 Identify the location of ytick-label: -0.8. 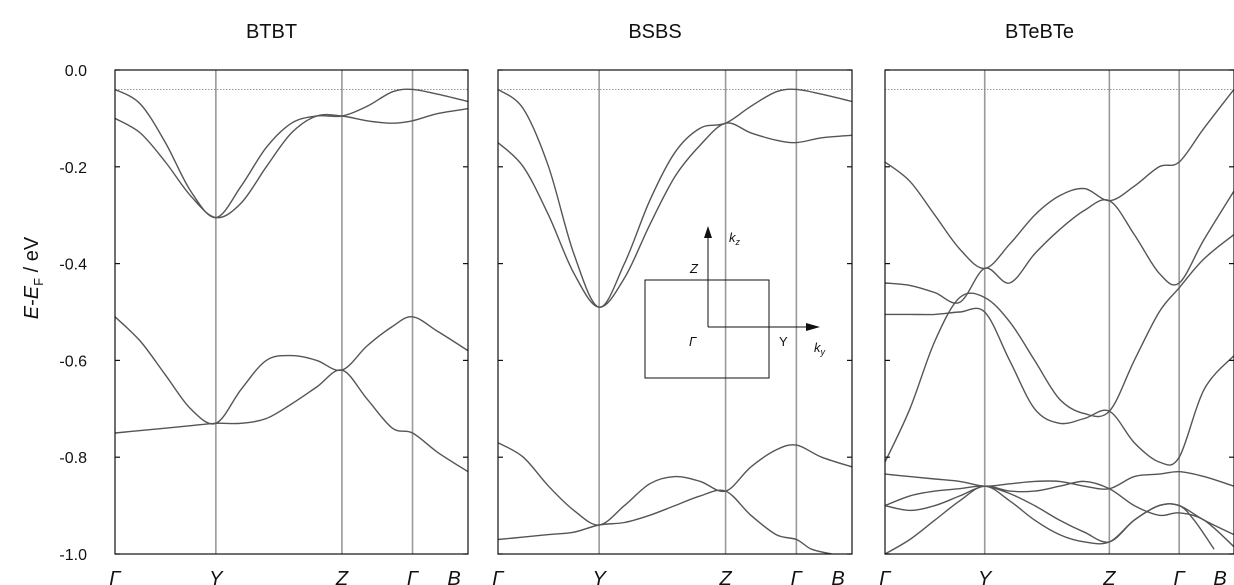
(73, 458).